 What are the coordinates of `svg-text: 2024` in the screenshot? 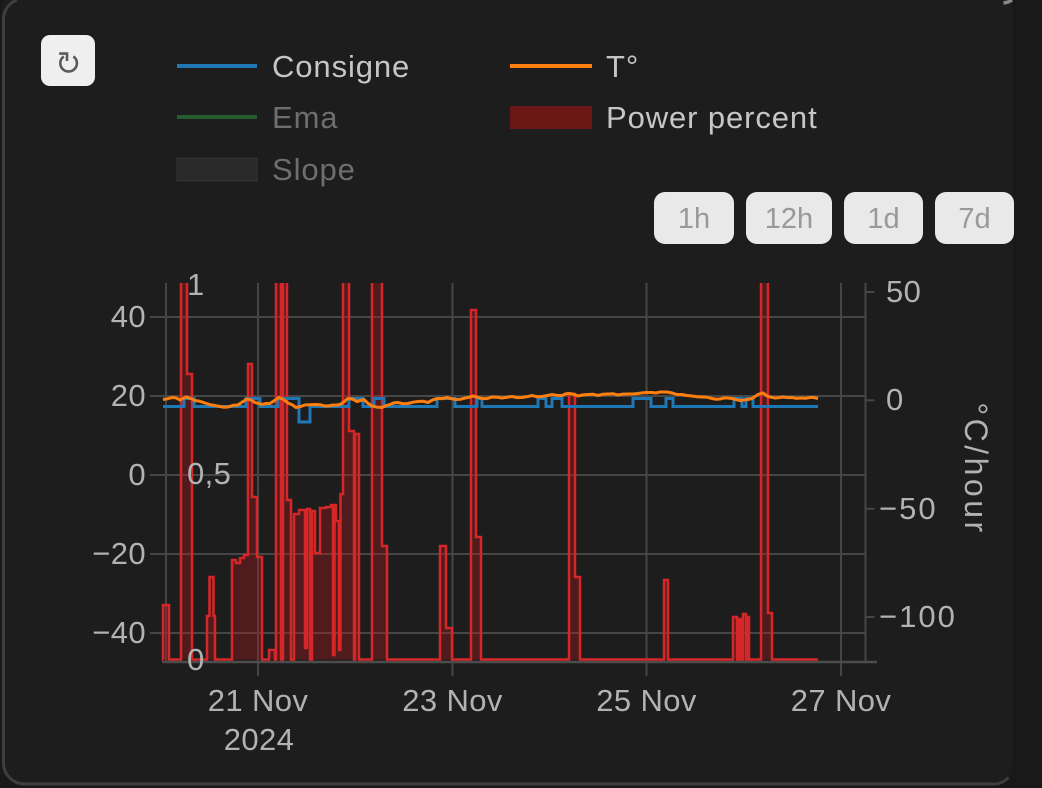 It's located at (259, 739).